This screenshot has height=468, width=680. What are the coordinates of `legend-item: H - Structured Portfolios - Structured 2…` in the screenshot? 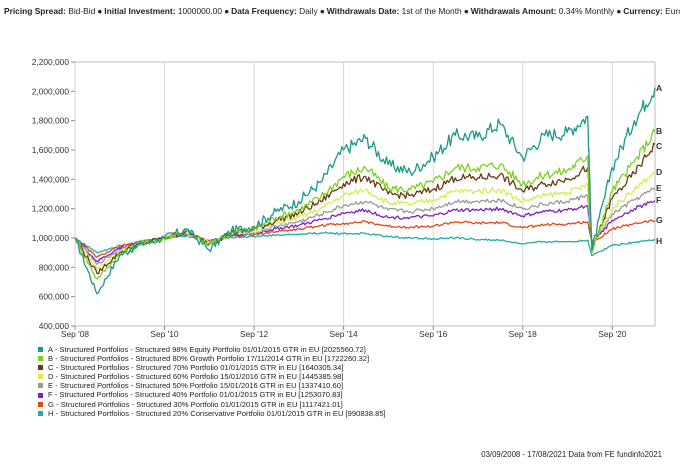 It's located at (212, 413).